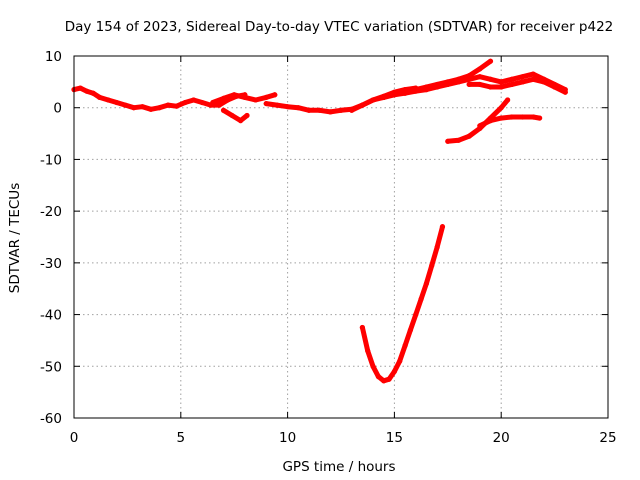 The image size is (640, 480). What do you see at coordinates (51, 264) in the screenshot?
I see `y-tick-label: -30` at bounding box center [51, 264].